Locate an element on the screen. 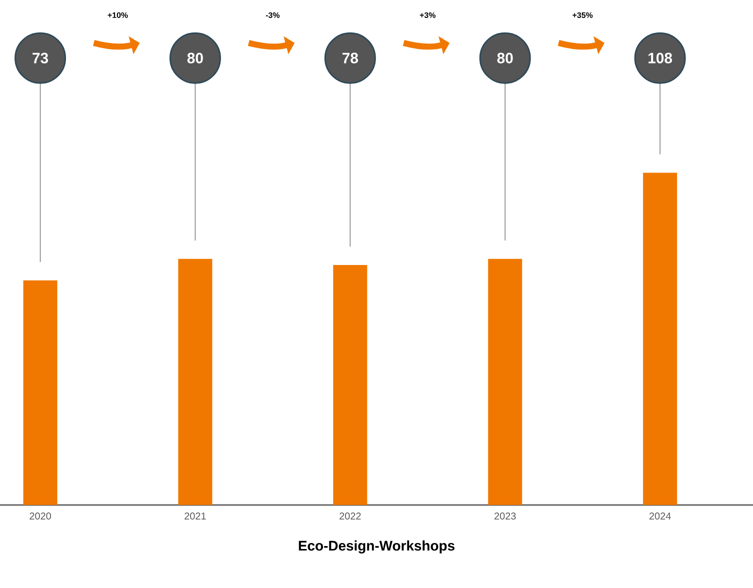 This screenshot has width=753, height=588. data-label: 78 is located at coordinates (350, 58).